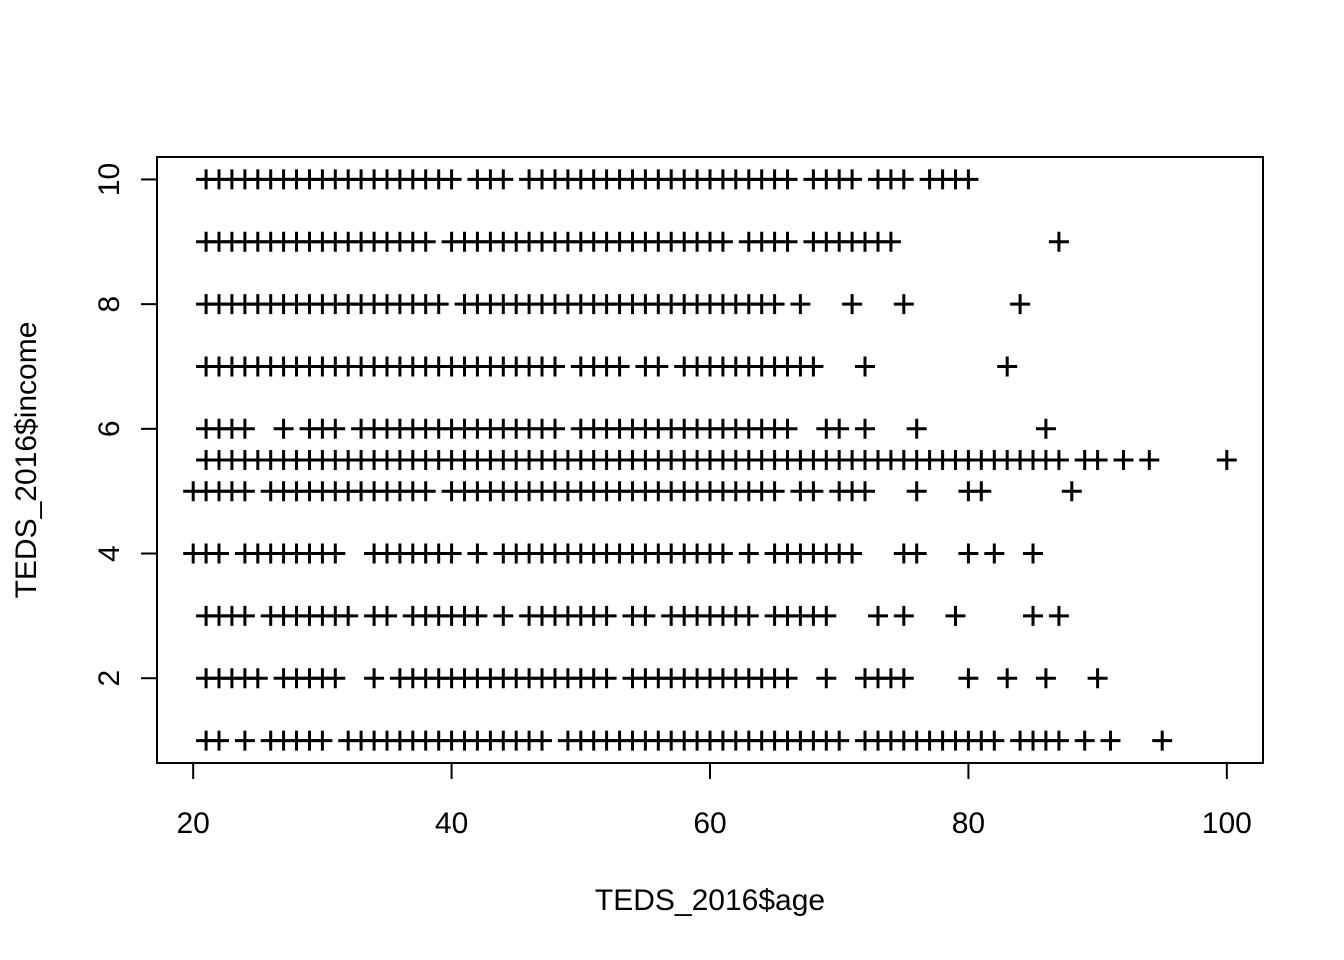 The height and width of the screenshot is (960, 1344). Describe the element at coordinates (109, 428) in the screenshot. I see `y-tick-label: 6` at that location.